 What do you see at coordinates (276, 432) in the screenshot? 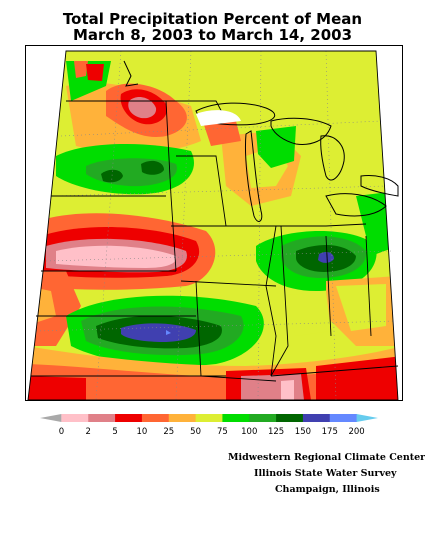
I see `legend-tick-label: 125` at bounding box center [276, 432].